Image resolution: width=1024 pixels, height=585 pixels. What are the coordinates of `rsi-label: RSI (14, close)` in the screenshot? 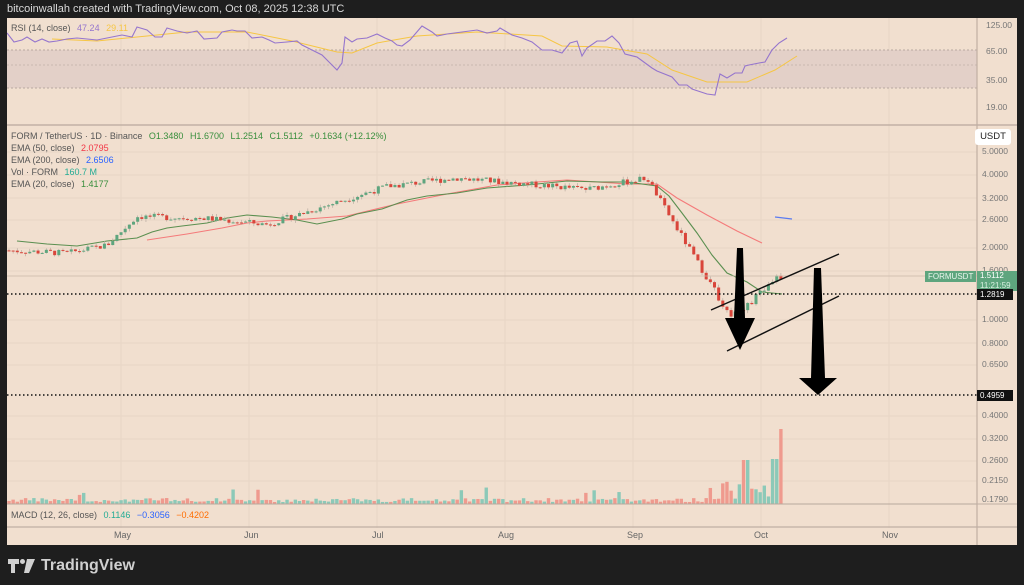 It's located at (41, 28).